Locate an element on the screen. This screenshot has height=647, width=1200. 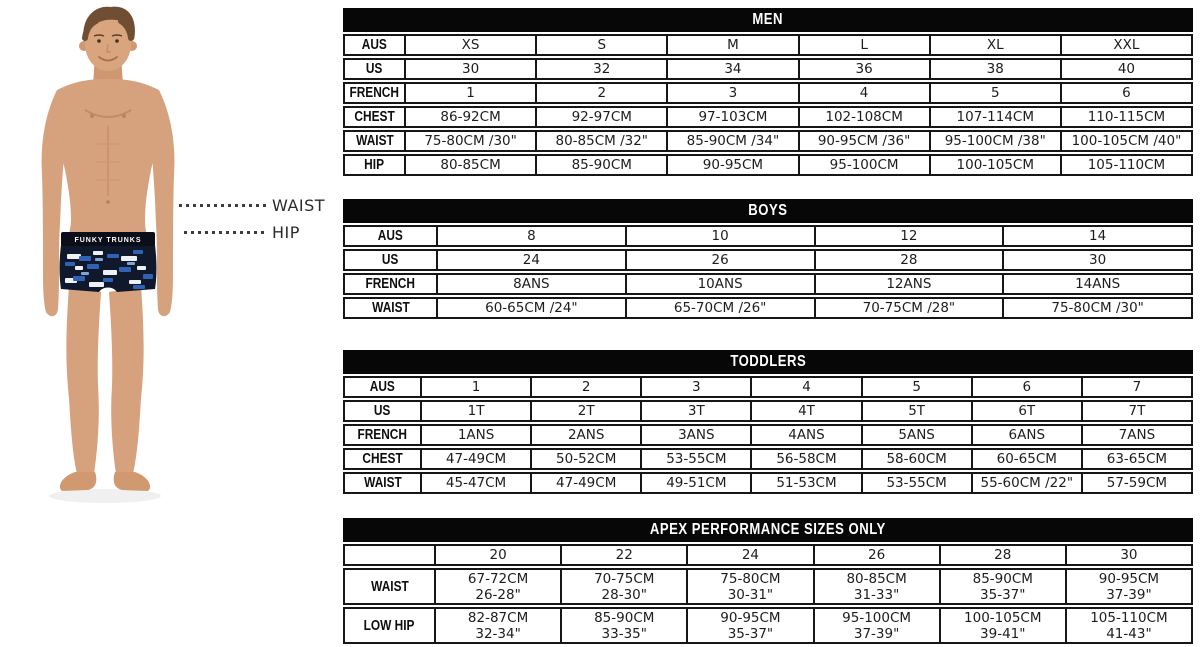
table-cell: 32 is located at coordinates (600, 69).